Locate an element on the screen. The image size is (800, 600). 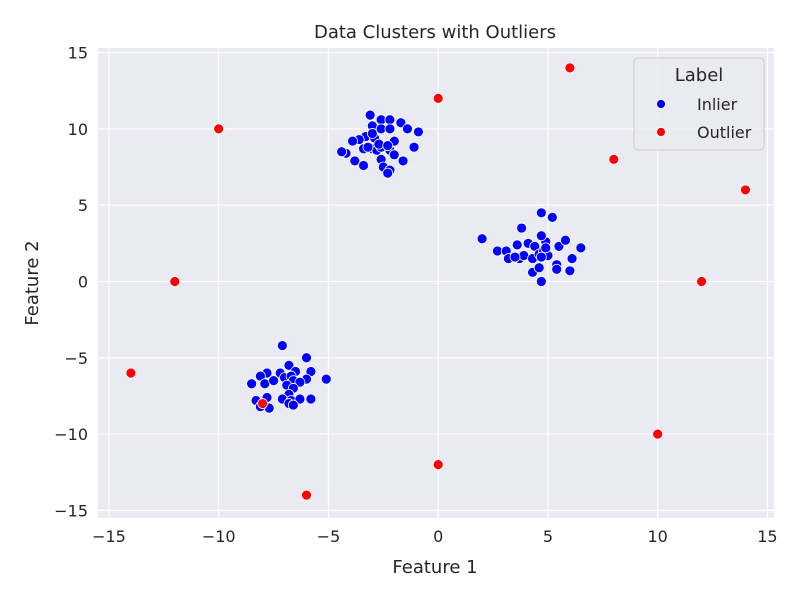
legend-marker-inlier is located at coordinates (661, 104).